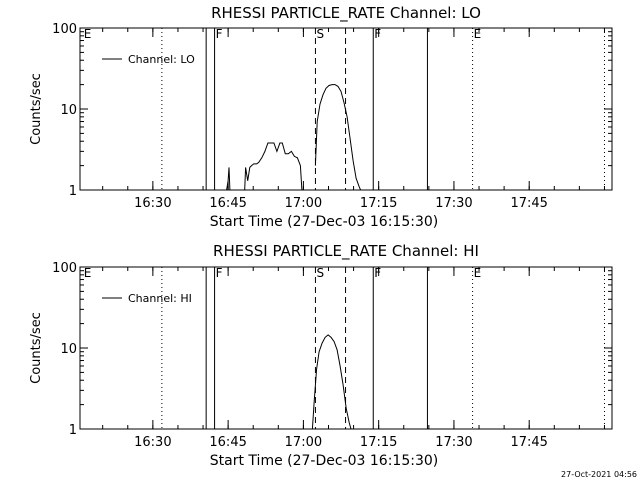 The width and height of the screenshot is (640, 480). What do you see at coordinates (346, 251) in the screenshot?
I see `chart-title: RHESSI PARTICLE_RATE Channel: HI` at bounding box center [346, 251].